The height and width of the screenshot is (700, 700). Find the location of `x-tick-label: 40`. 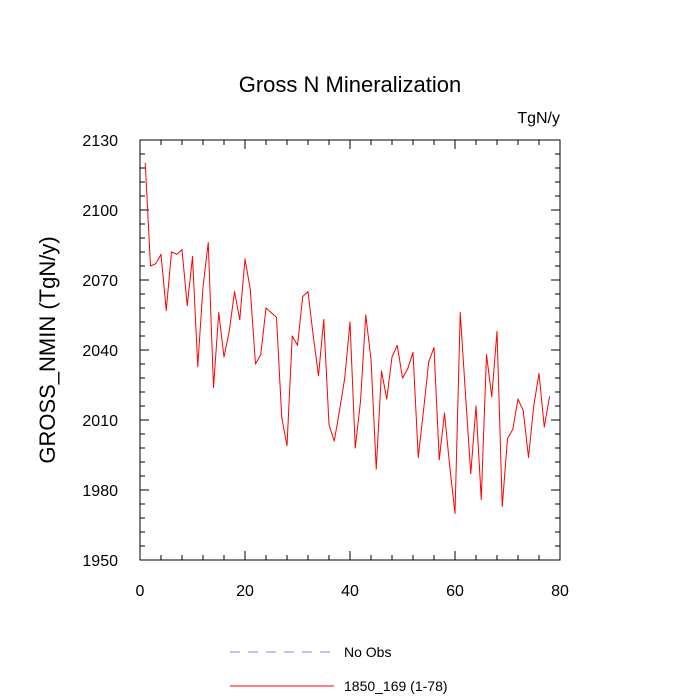

x-tick-label: 40 is located at coordinates (350, 591).